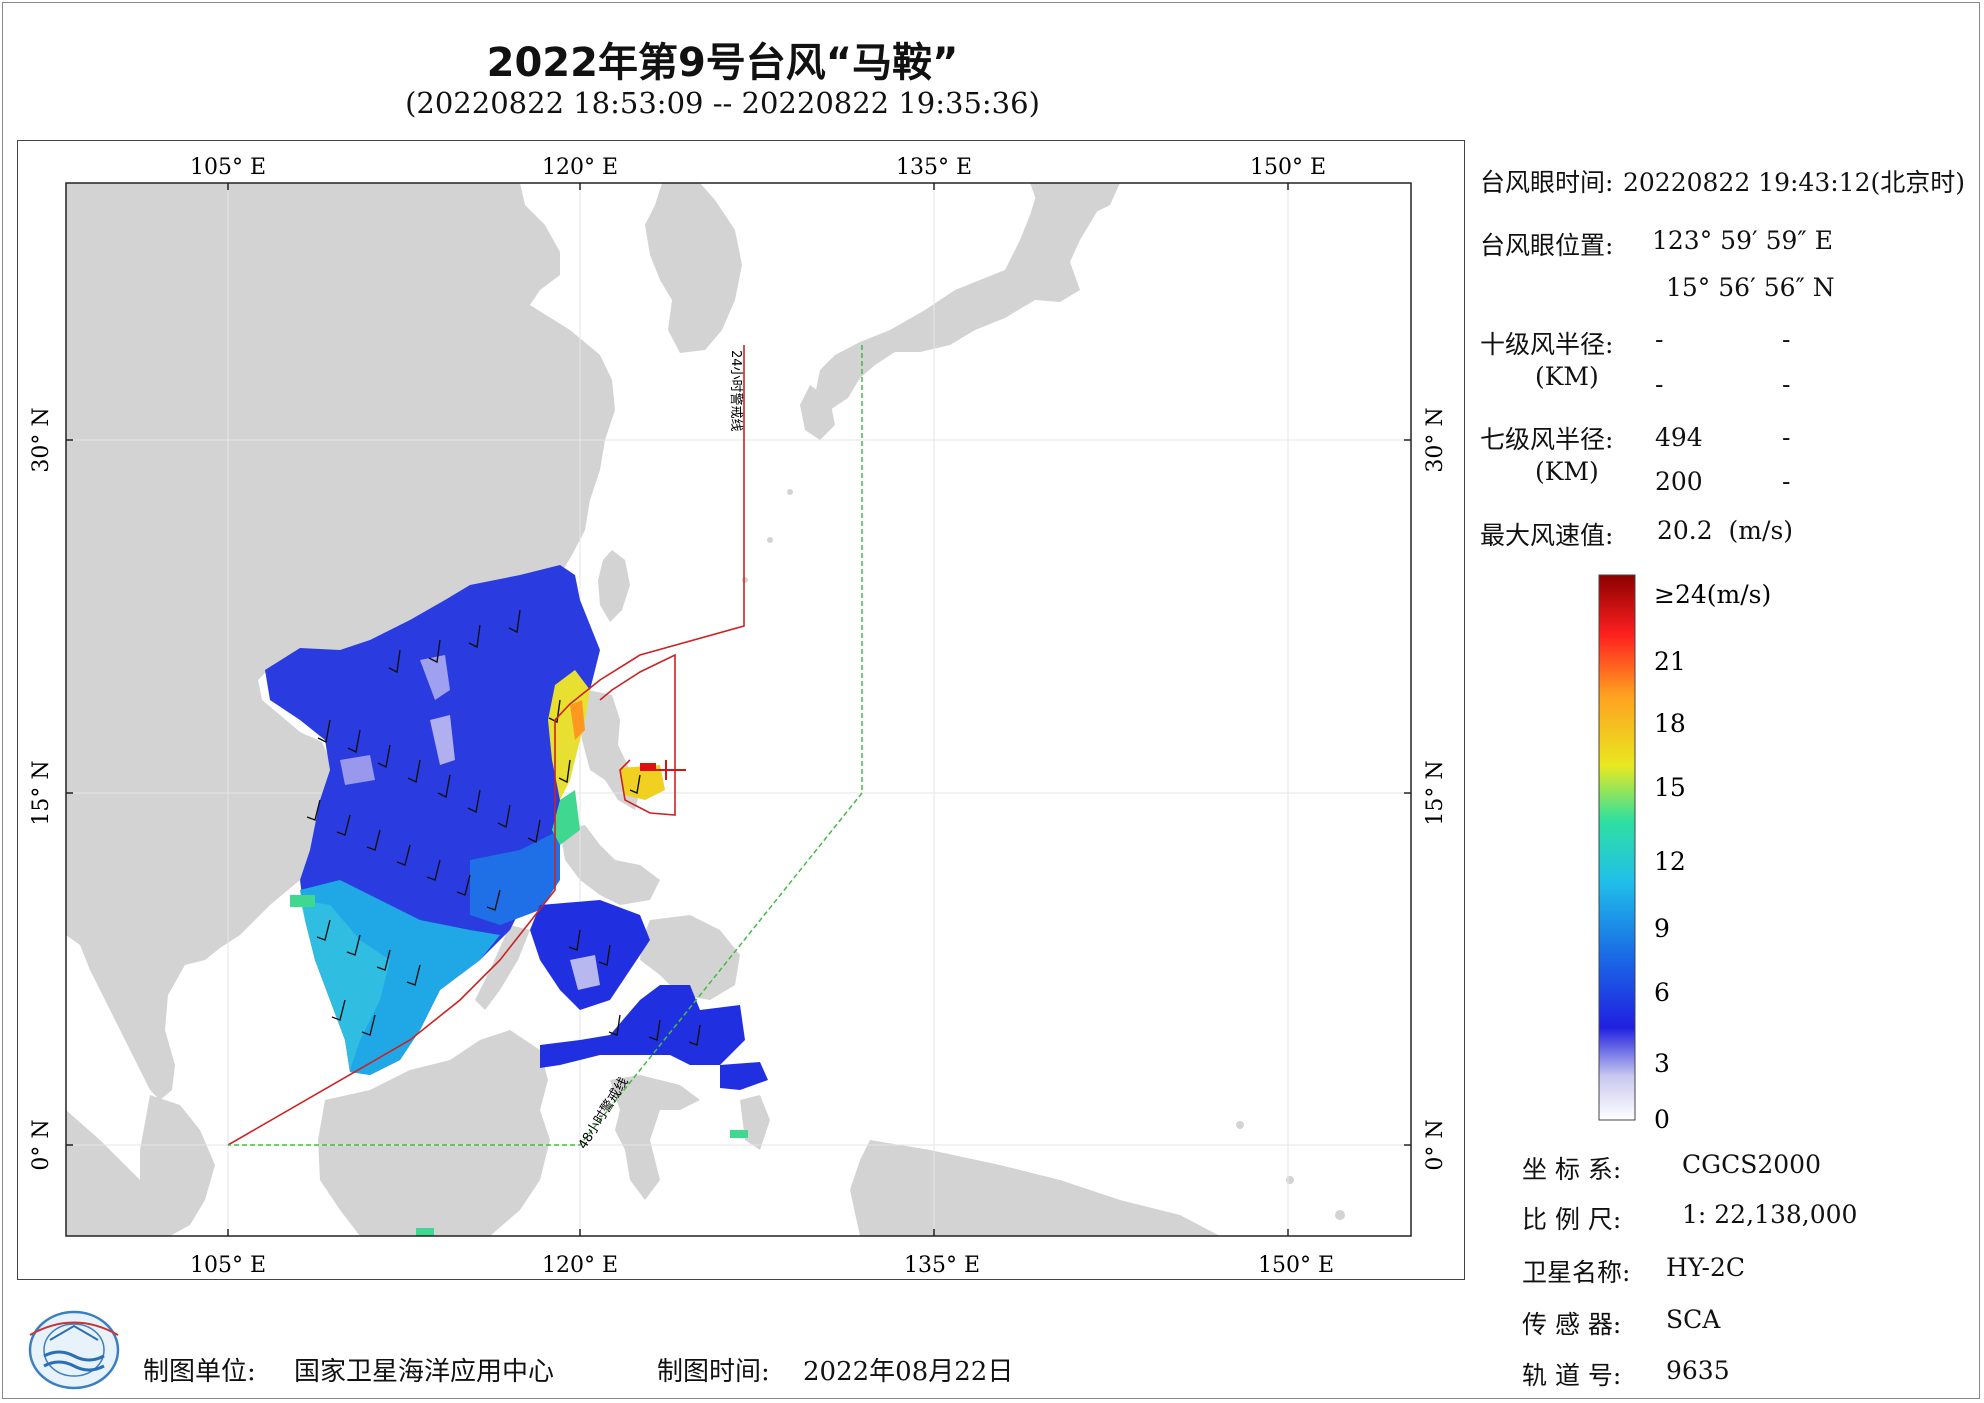 The height and width of the screenshot is (1403, 1984). I want to click on top-lon-label: 120° E, so click(580, 167).